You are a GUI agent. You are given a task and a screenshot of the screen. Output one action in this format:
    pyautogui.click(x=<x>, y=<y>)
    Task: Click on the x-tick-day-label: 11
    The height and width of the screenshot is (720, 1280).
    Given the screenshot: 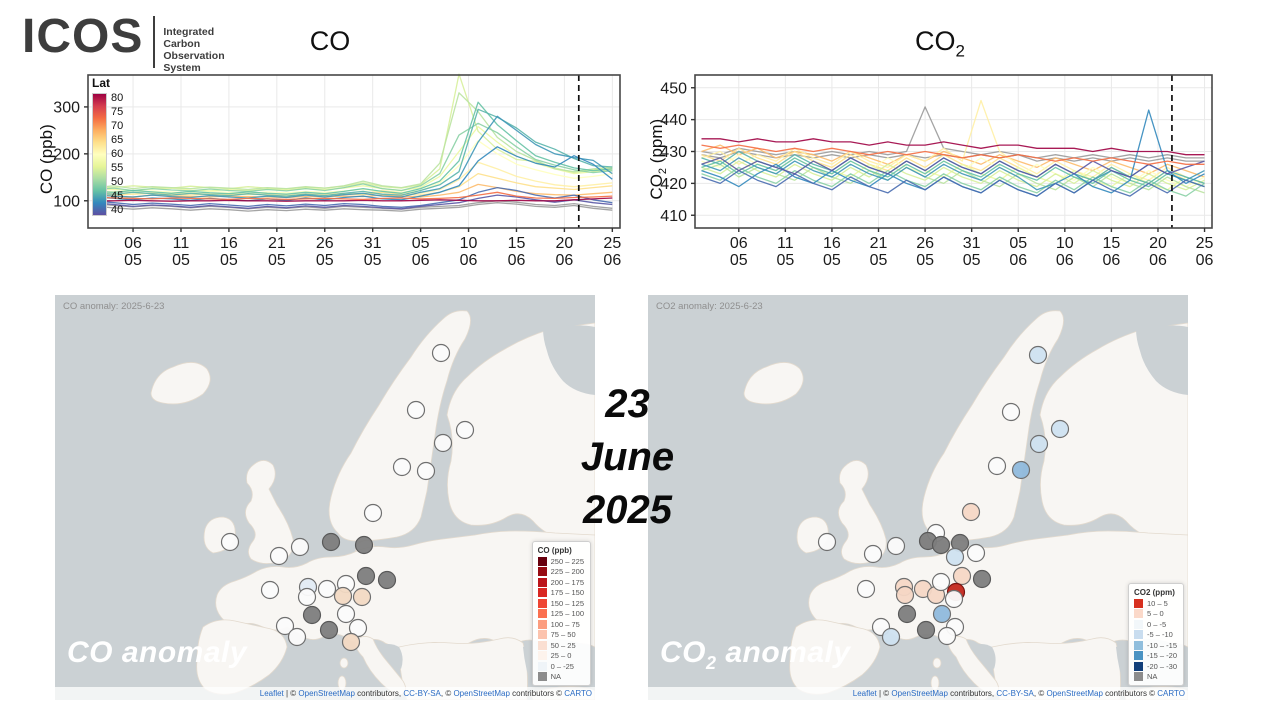 What is the action you would take?
    pyautogui.click(x=785, y=243)
    